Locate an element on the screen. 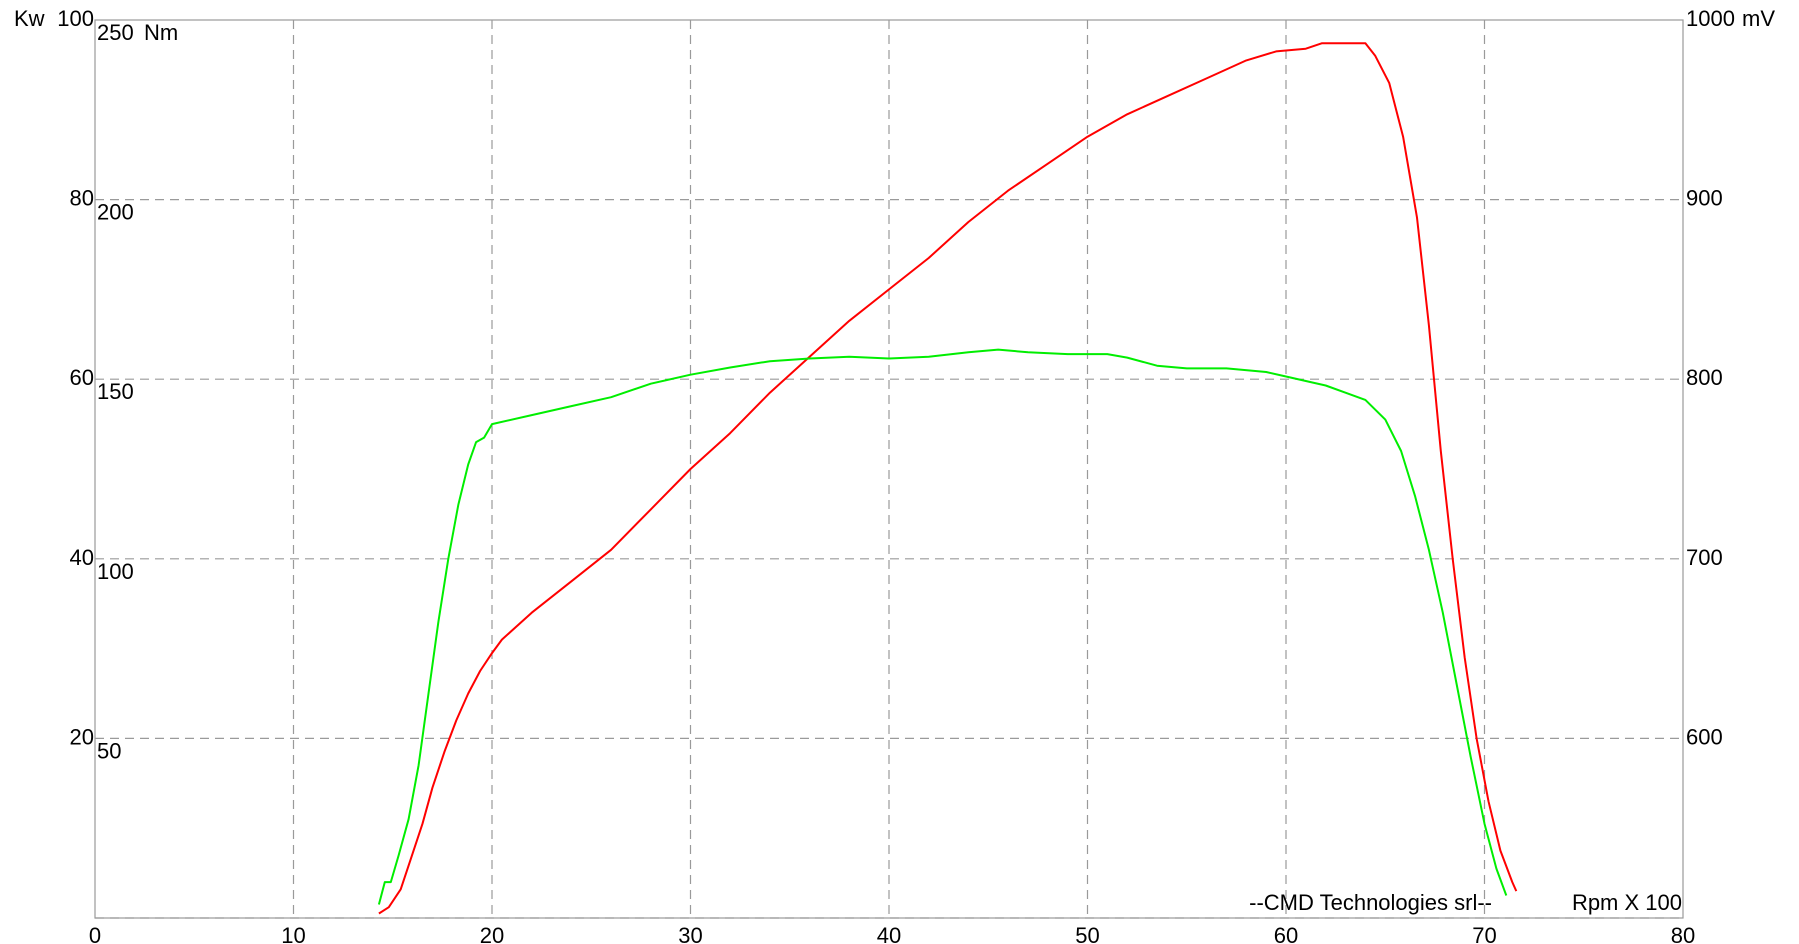  power-tick-label: 80 is located at coordinates (82, 198).